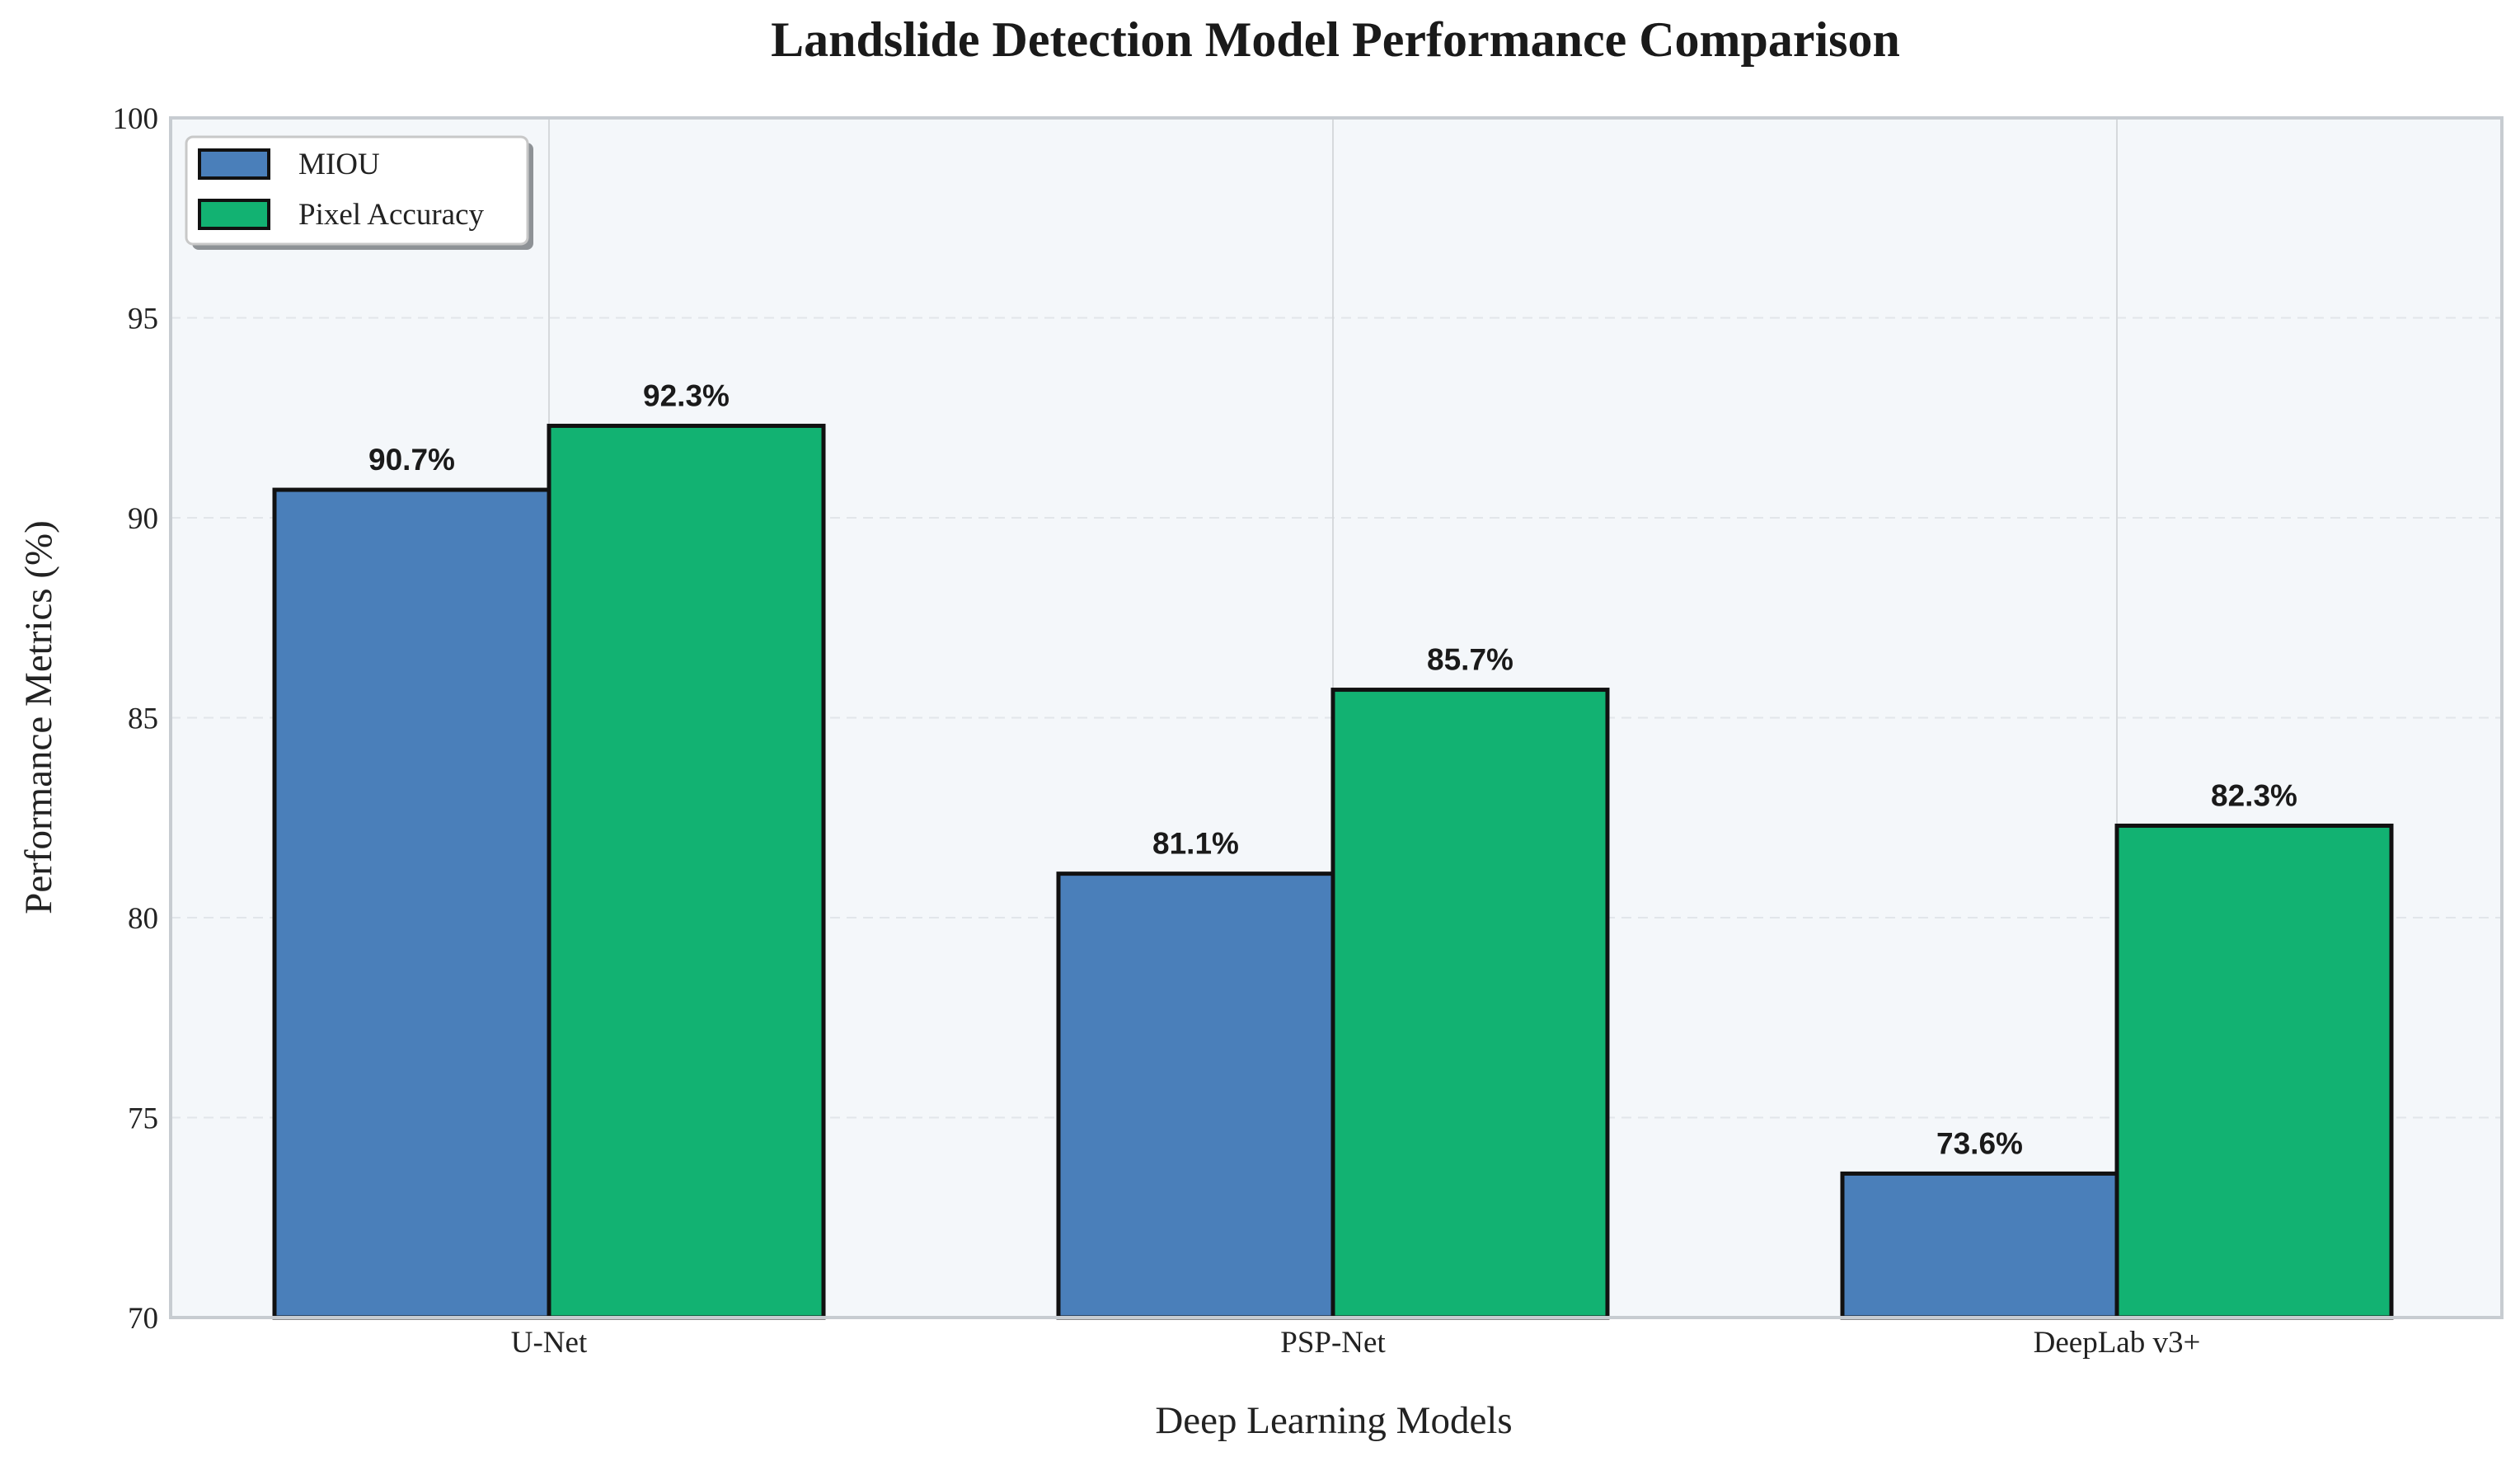 This screenshot has width=2520, height=1461. I want to click on bar-value-label: 81.1%, so click(1195, 844).